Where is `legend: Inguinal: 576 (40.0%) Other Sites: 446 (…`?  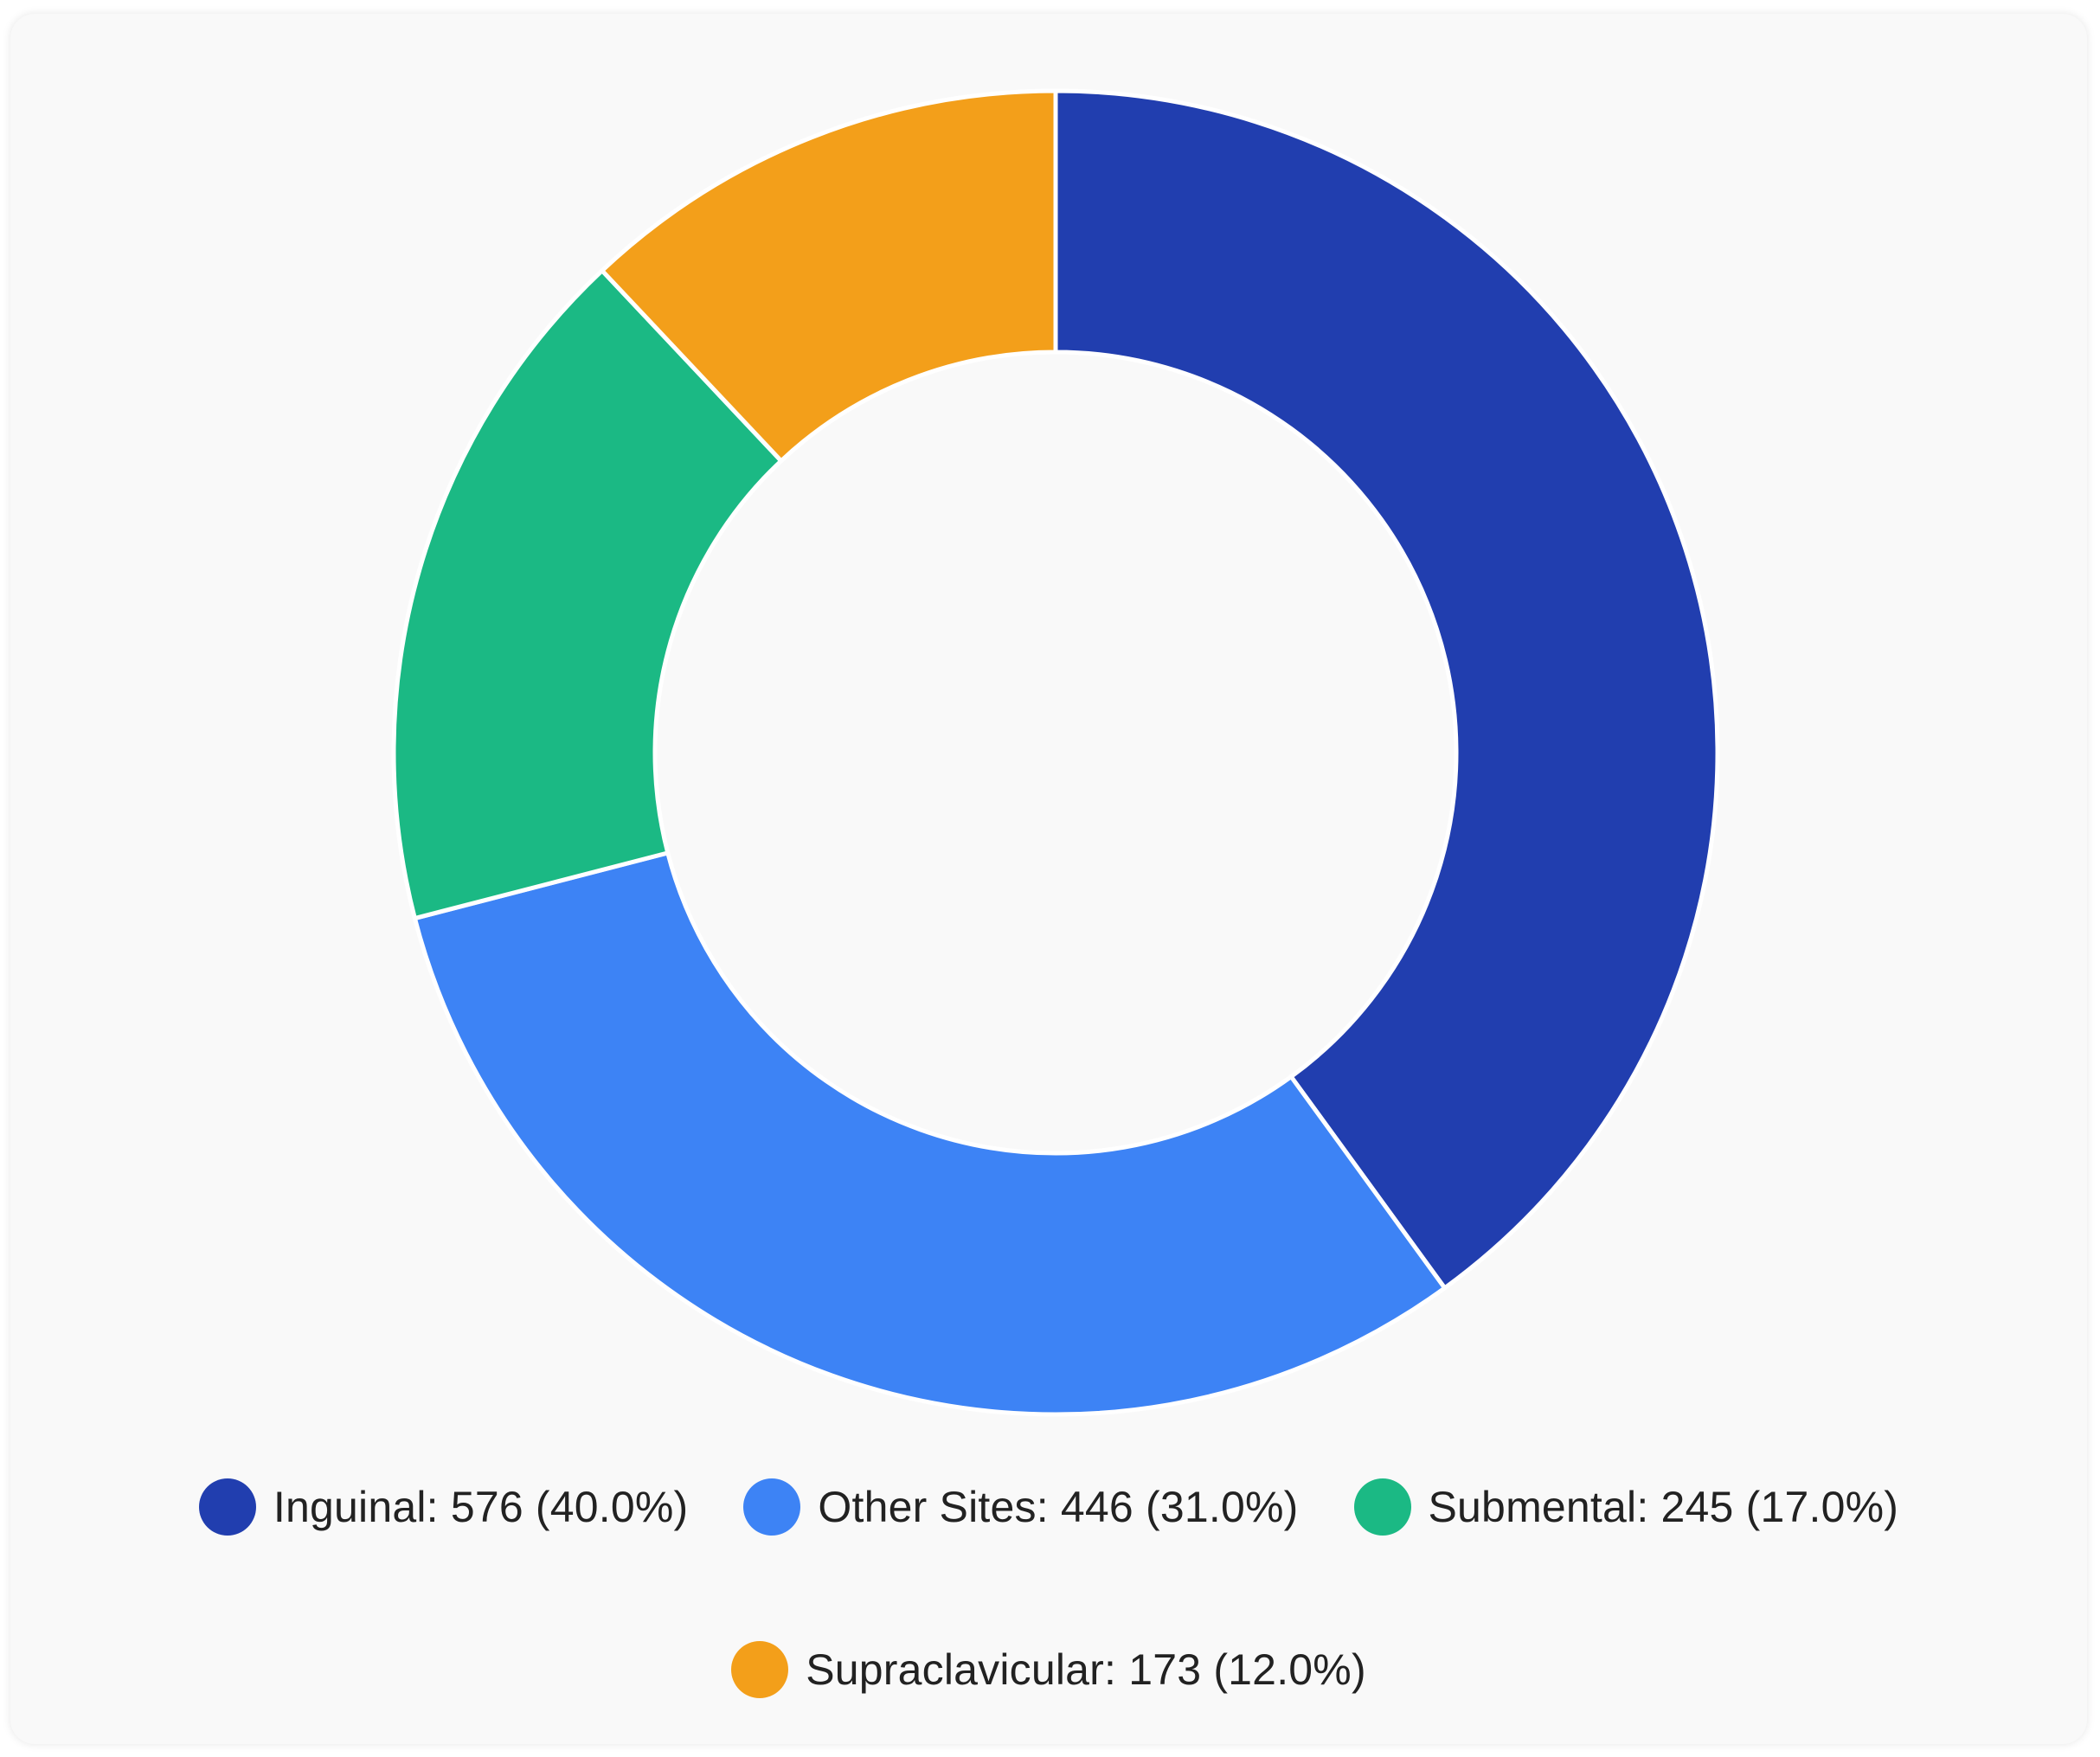
legend: Inguinal: 576 (40.0%) Other Sites: 446 (… is located at coordinates (1048, 1588).